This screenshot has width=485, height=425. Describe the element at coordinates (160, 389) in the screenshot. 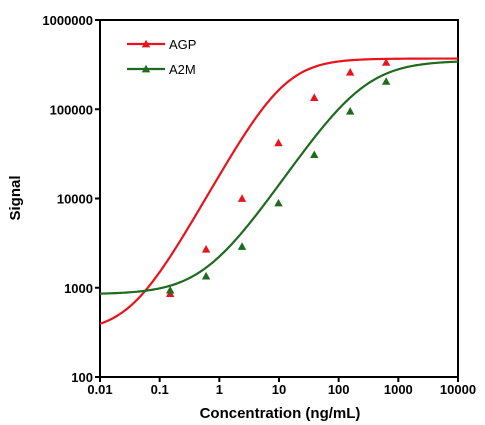

I see `x-tick-label: 0.1` at that location.